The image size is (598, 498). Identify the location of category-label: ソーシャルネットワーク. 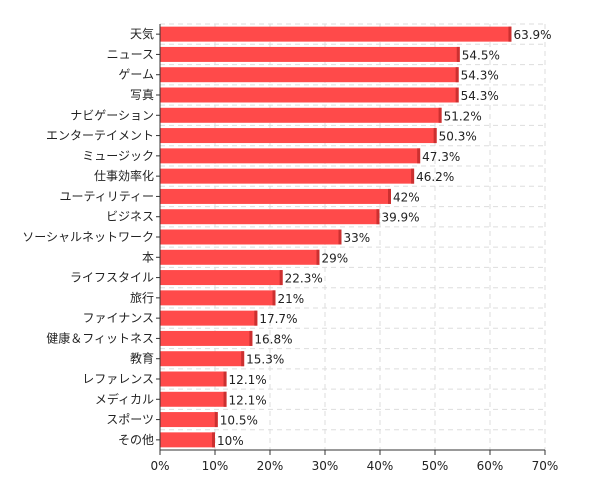
(88, 237).